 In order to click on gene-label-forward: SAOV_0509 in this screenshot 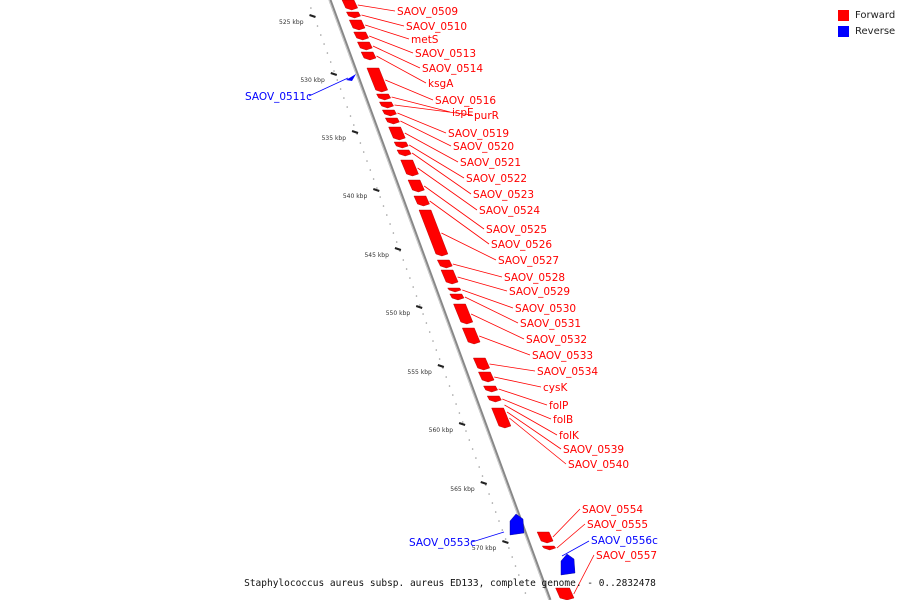, I will do `click(427, 12)`.